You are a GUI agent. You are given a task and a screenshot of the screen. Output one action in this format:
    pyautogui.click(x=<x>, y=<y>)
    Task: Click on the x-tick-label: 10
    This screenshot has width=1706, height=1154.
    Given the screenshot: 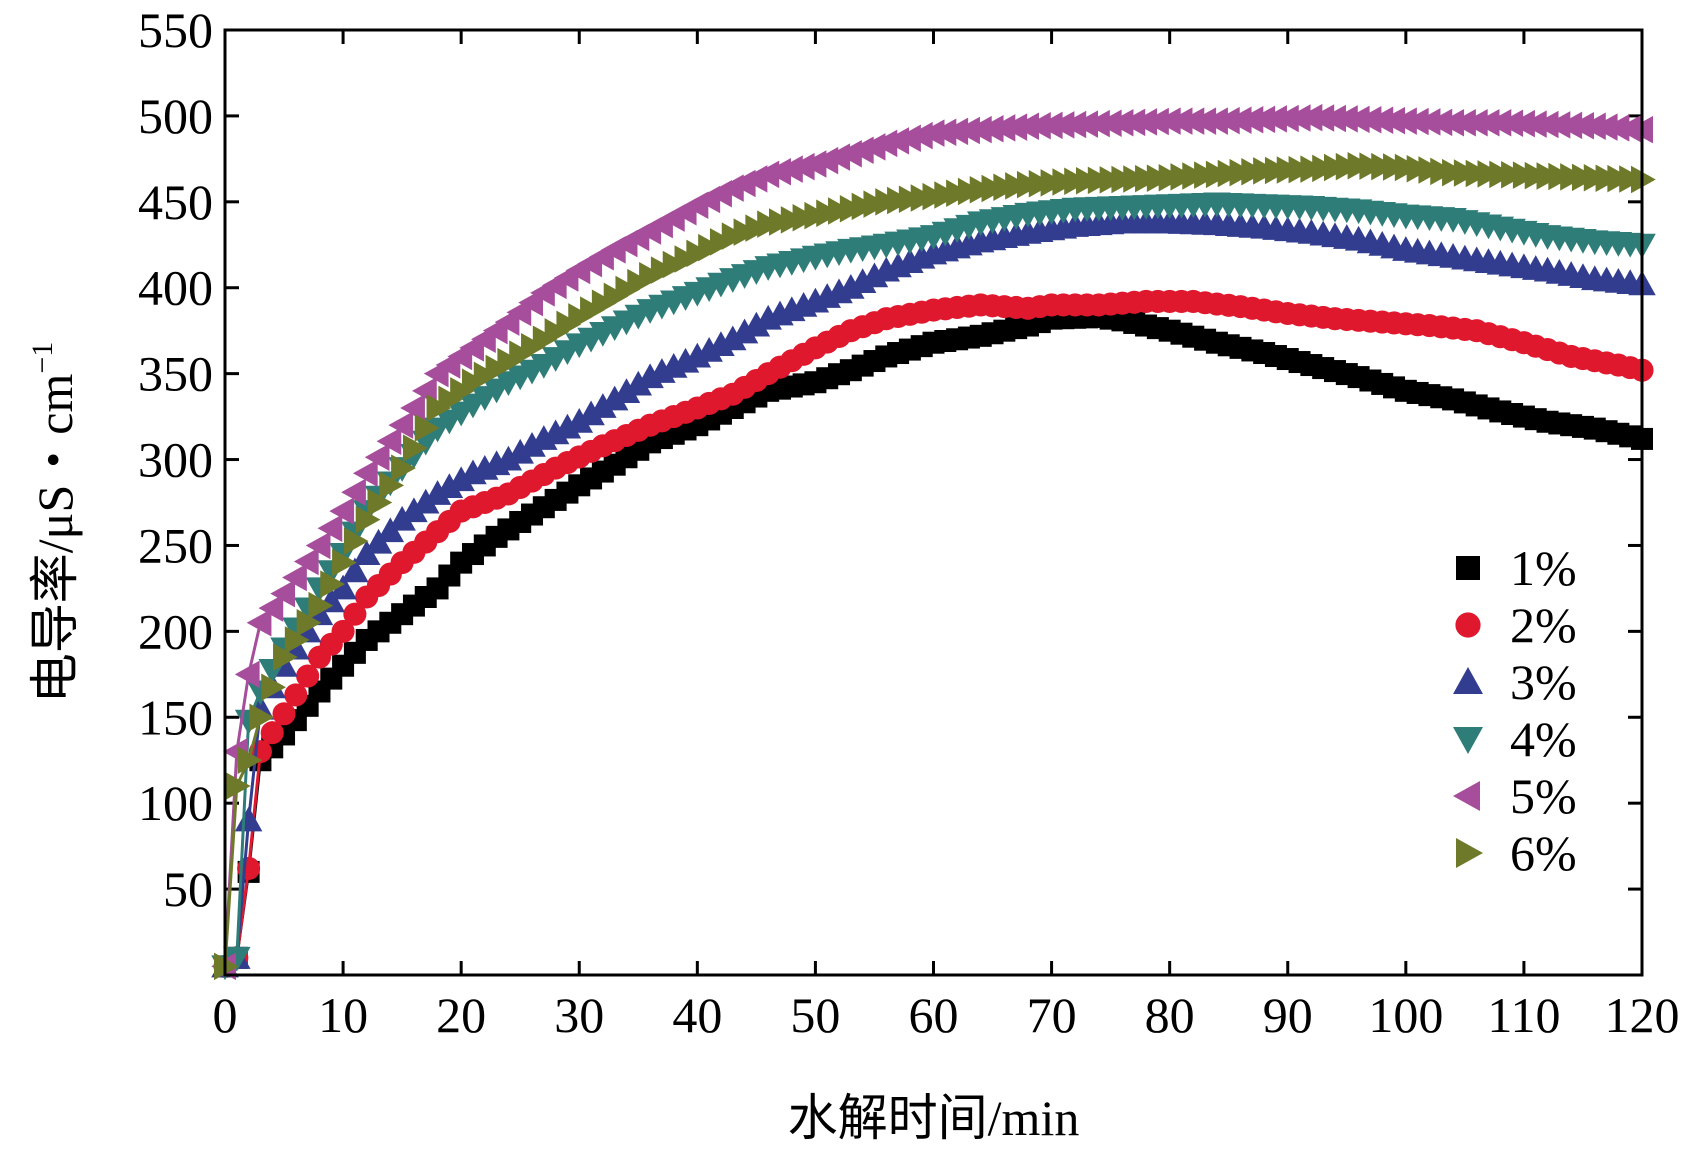 What is the action you would take?
    pyautogui.click(x=343, y=1015)
    